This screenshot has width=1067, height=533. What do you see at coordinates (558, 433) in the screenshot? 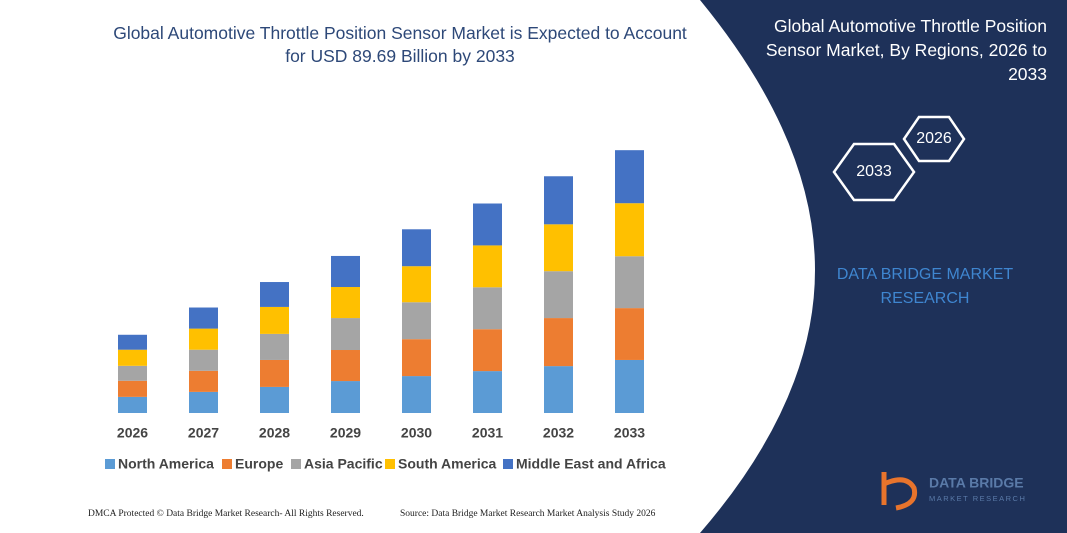
I see `x-tick-label: 2032` at bounding box center [558, 433].